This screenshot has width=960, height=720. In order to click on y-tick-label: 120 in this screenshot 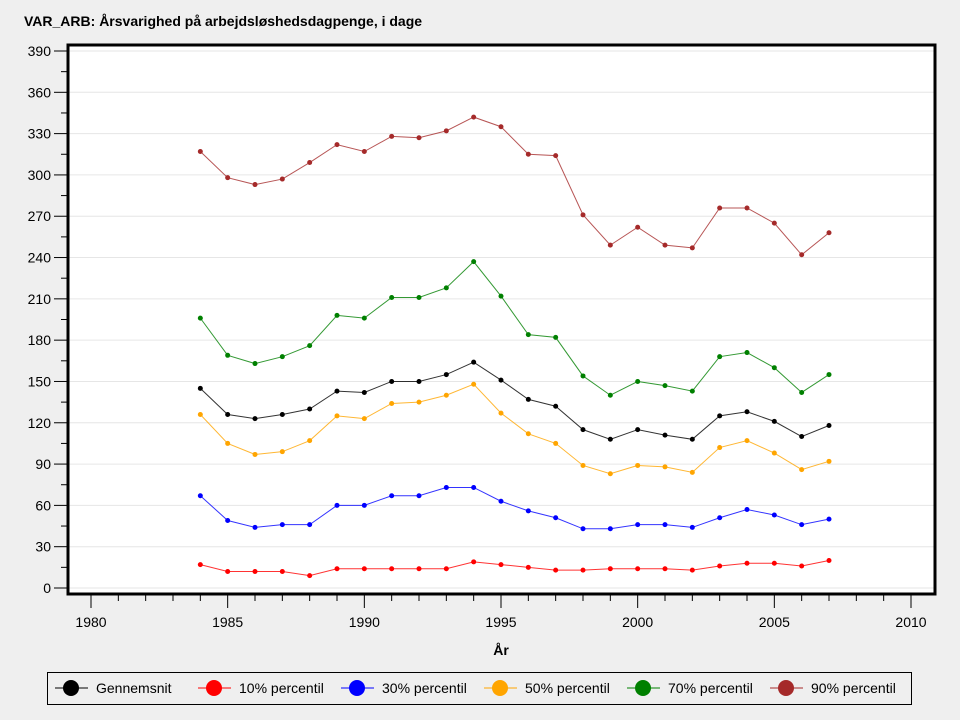, I will do `click(40, 423)`.